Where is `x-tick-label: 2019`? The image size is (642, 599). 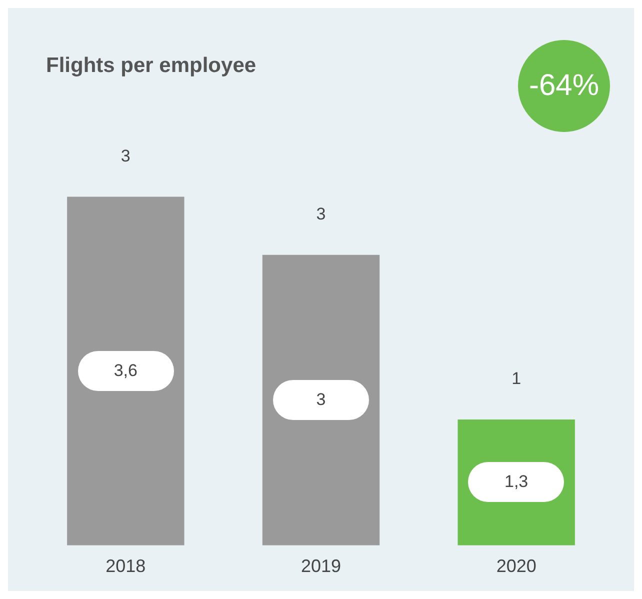 x-tick-label: 2019 is located at coordinates (321, 566).